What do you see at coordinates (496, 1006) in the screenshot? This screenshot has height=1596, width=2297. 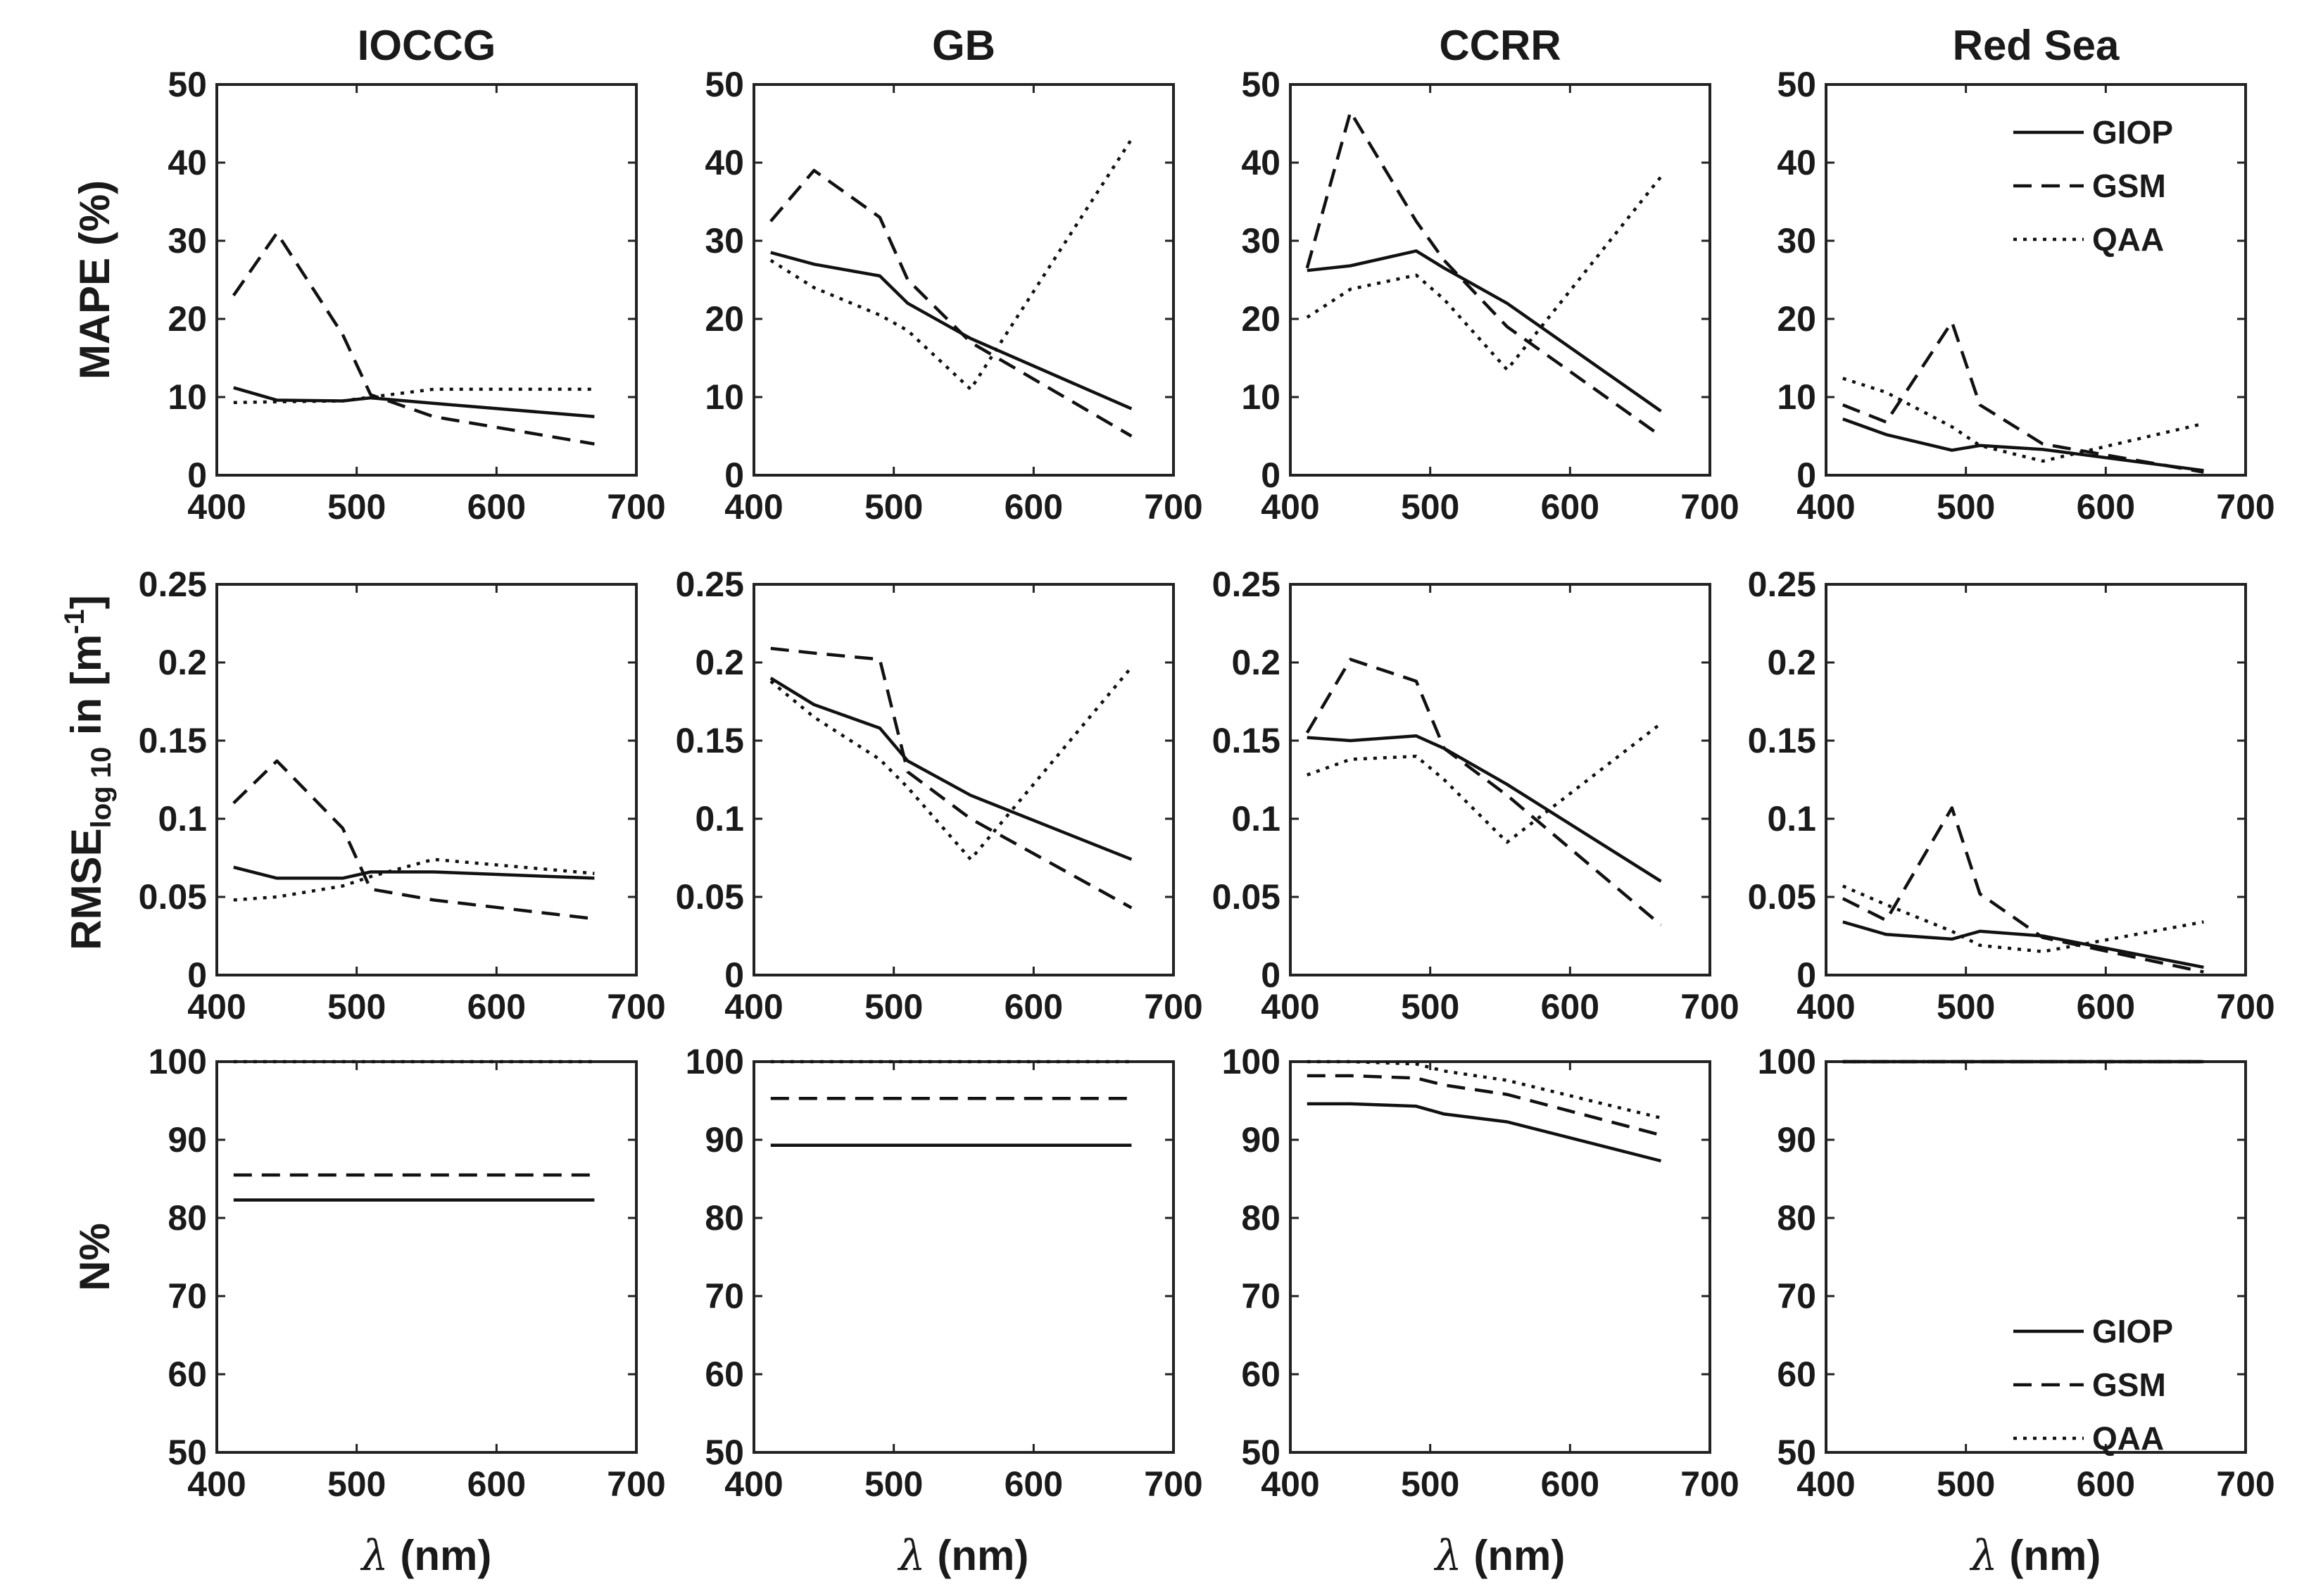 I see `panel-rmse-ioccg-xtick-label: 600` at bounding box center [496, 1006].